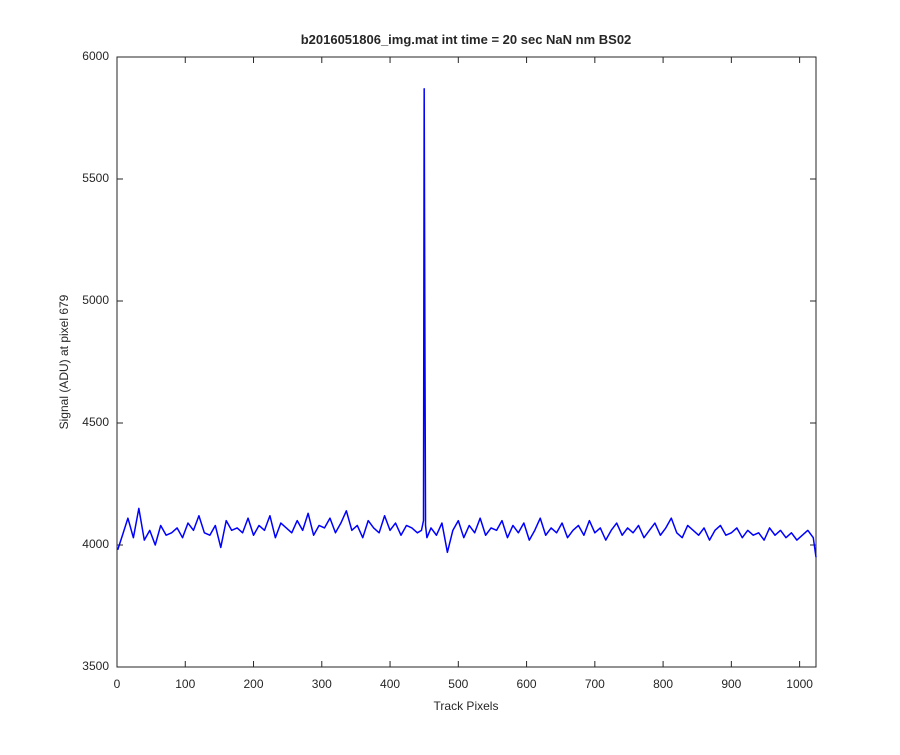 The image size is (900, 755). I want to click on x-tick-label: 800, so click(663, 684).